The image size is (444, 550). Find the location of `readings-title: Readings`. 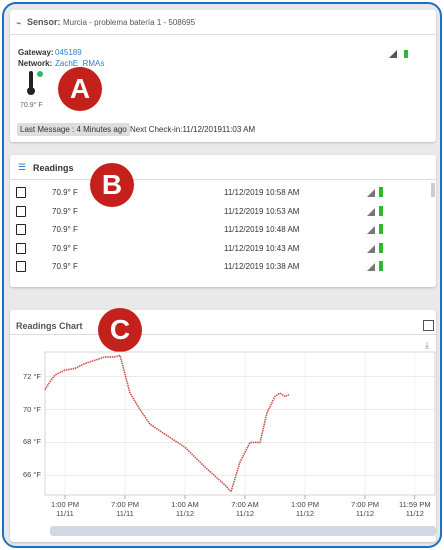

readings-title: Readings is located at coordinates (53, 168).